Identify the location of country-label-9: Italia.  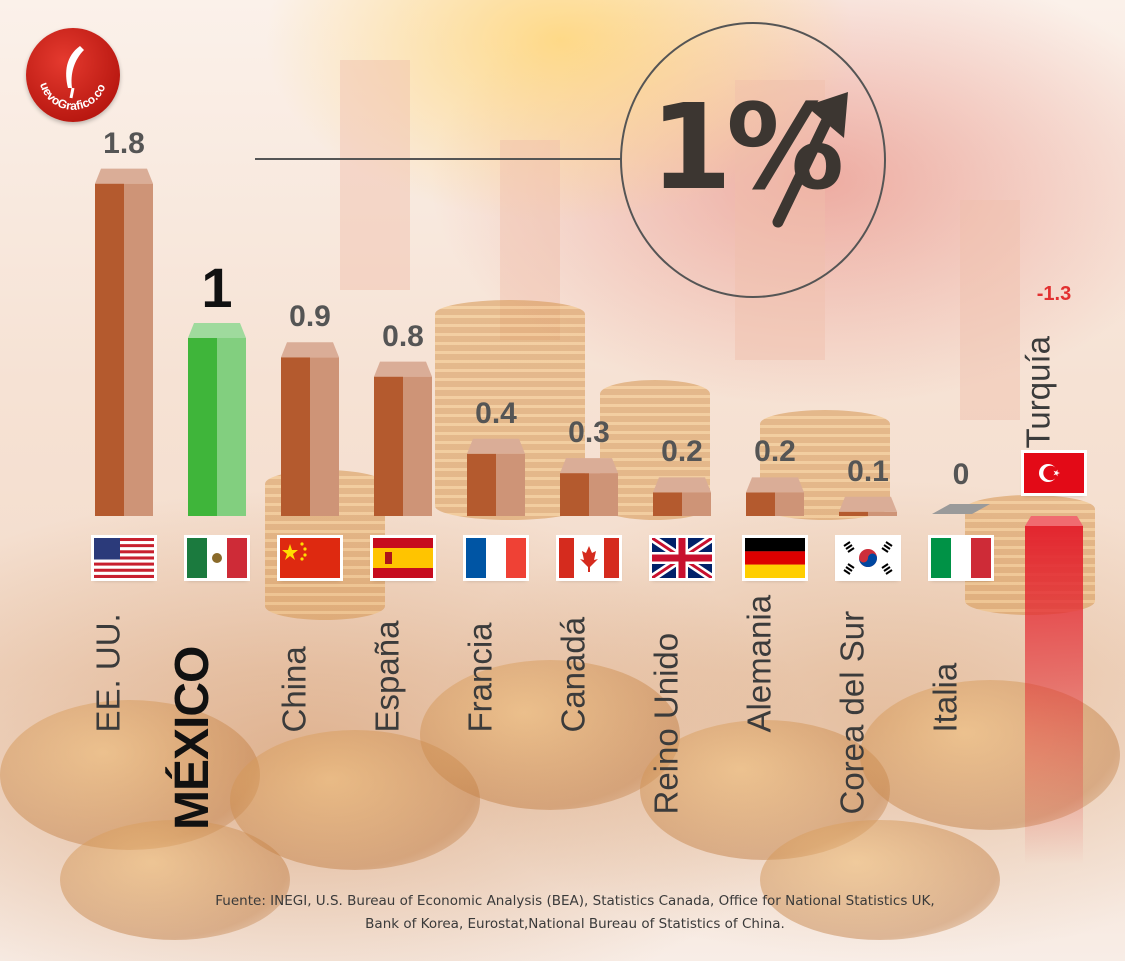
(944, 697).